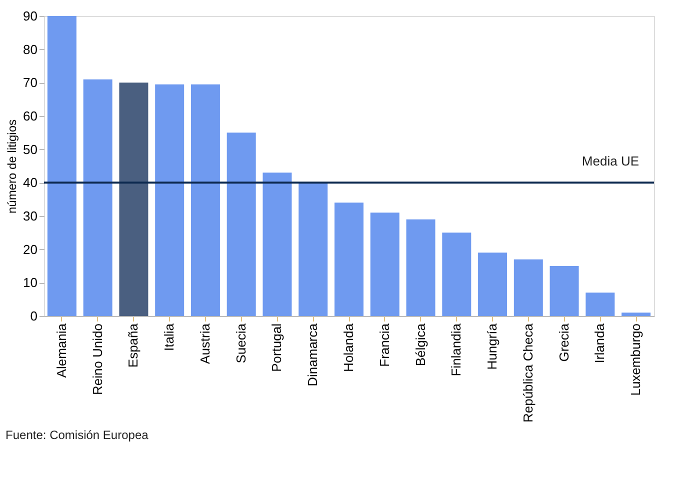 Image resolution: width=698 pixels, height=486 pixels. Describe the element at coordinates (30, 82) in the screenshot. I see `y-tick-label: 70` at that location.